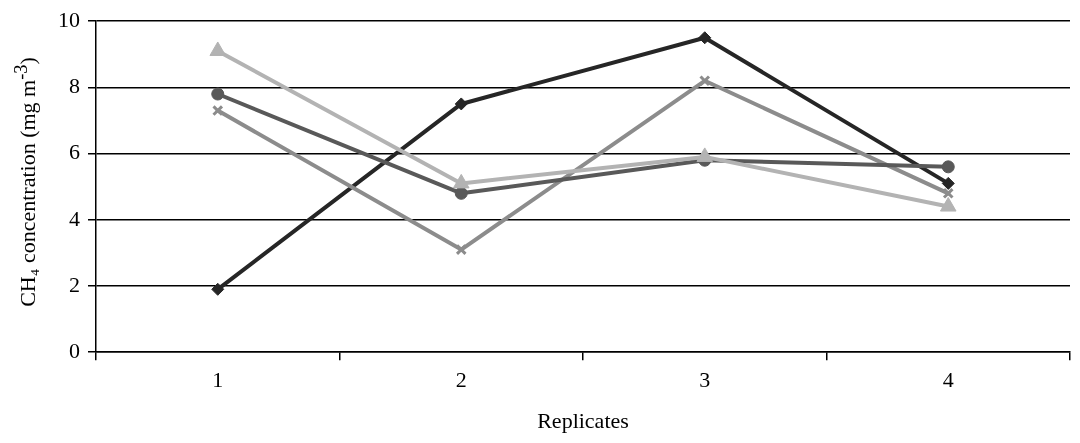 This screenshot has width=1080, height=443. Describe the element at coordinates (74, 350) in the screenshot. I see `y-tick-label: 0` at that location.